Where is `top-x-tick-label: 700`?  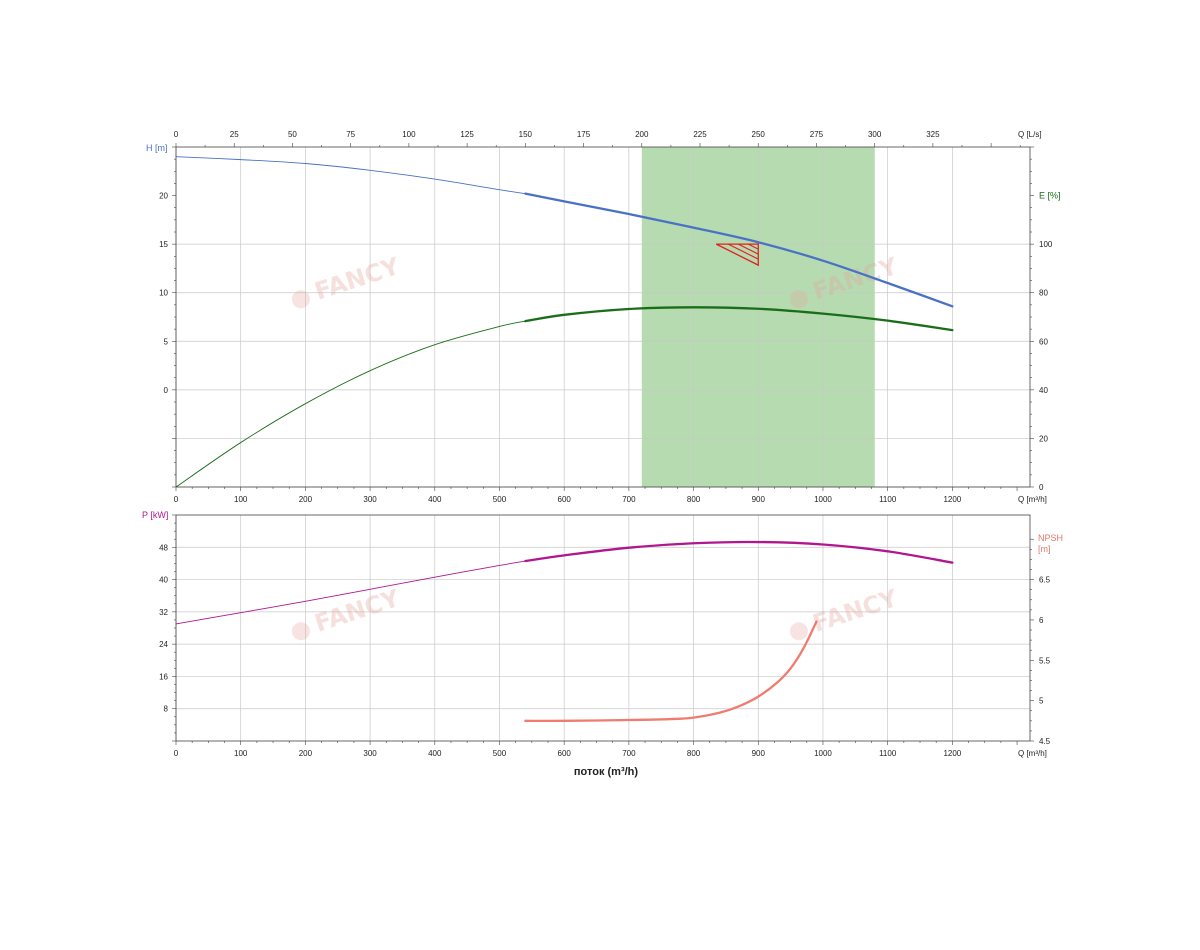
top-x-tick-label: 700 is located at coordinates (629, 499).